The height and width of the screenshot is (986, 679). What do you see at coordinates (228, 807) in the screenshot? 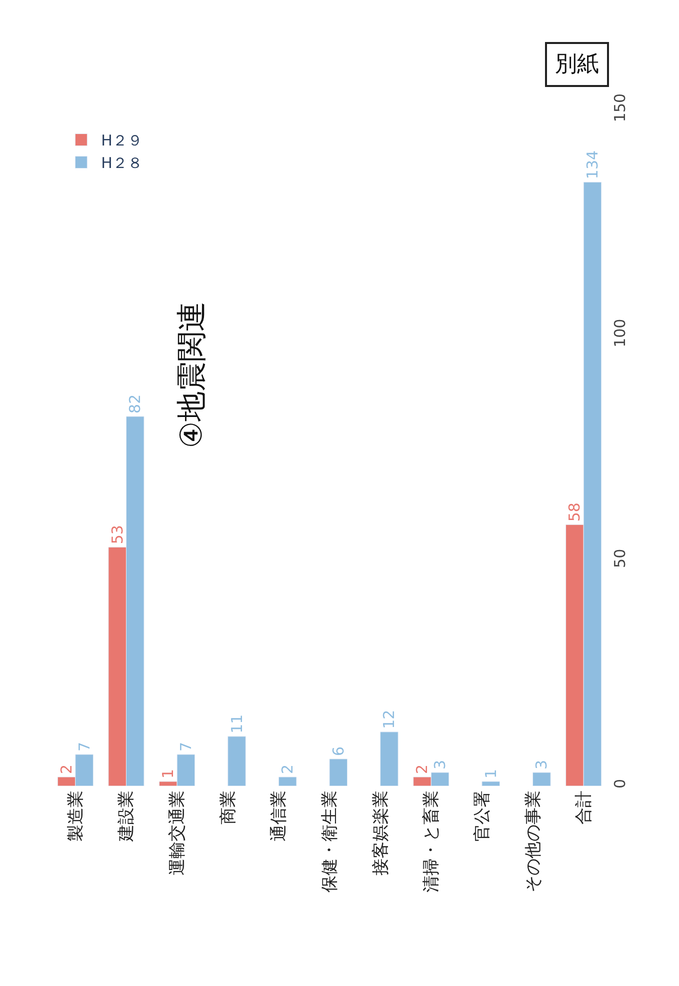
I see `x-tick-label: 商業` at bounding box center [228, 807].